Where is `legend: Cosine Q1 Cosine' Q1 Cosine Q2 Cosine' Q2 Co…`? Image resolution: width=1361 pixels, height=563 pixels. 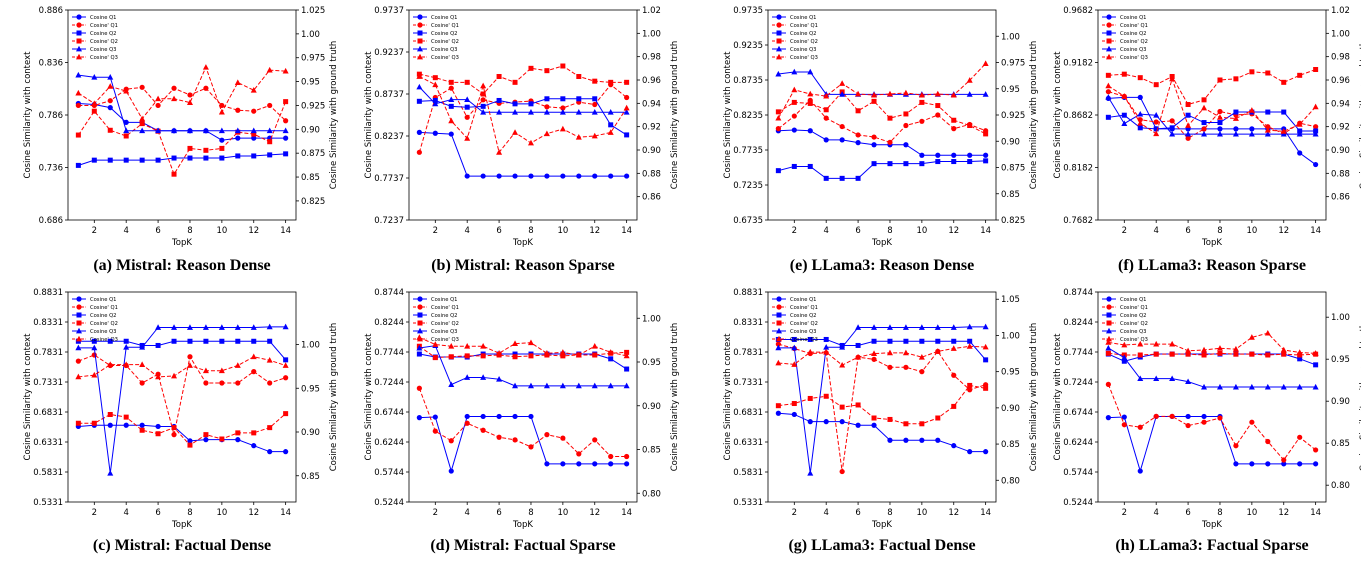 legend: Cosine Q1 Cosine' Q1 Cosine Q2 Cosine' Q2 Co… is located at coordinates (1125, 319).